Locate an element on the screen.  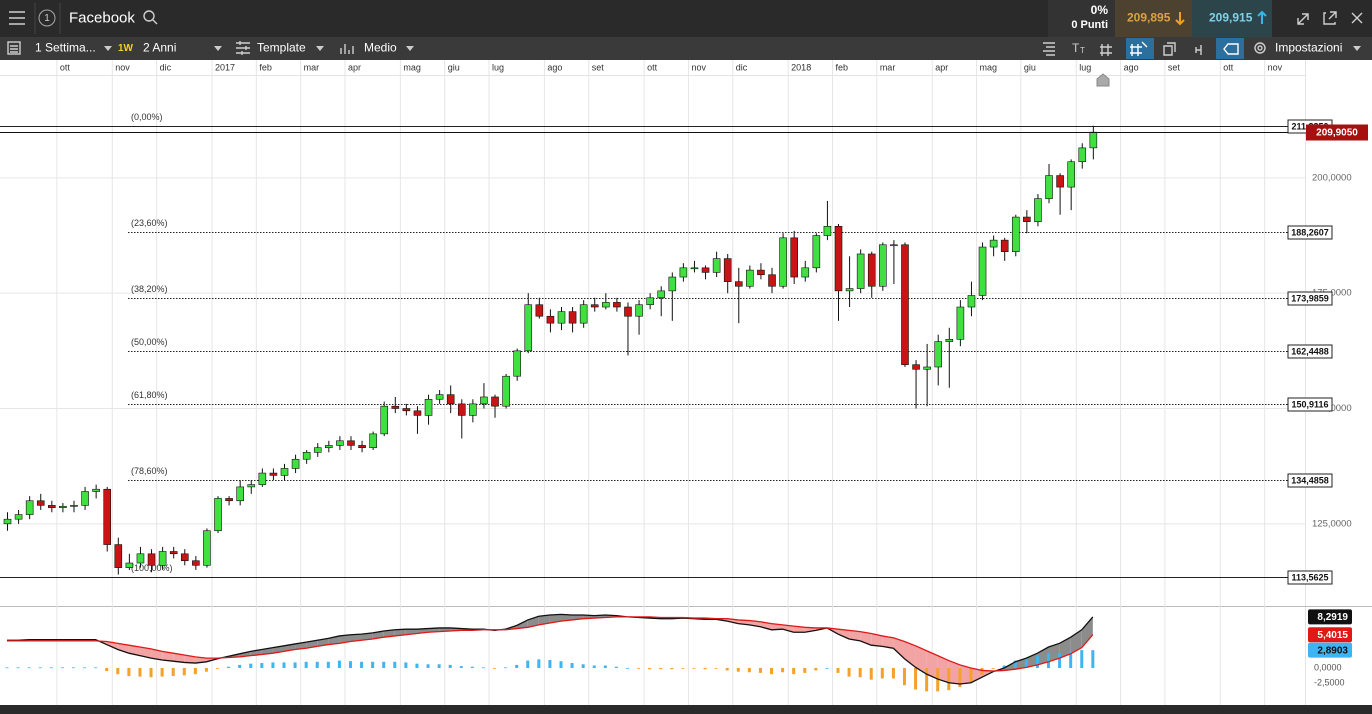
indicator-badge is located at coordinates (1330, 635).